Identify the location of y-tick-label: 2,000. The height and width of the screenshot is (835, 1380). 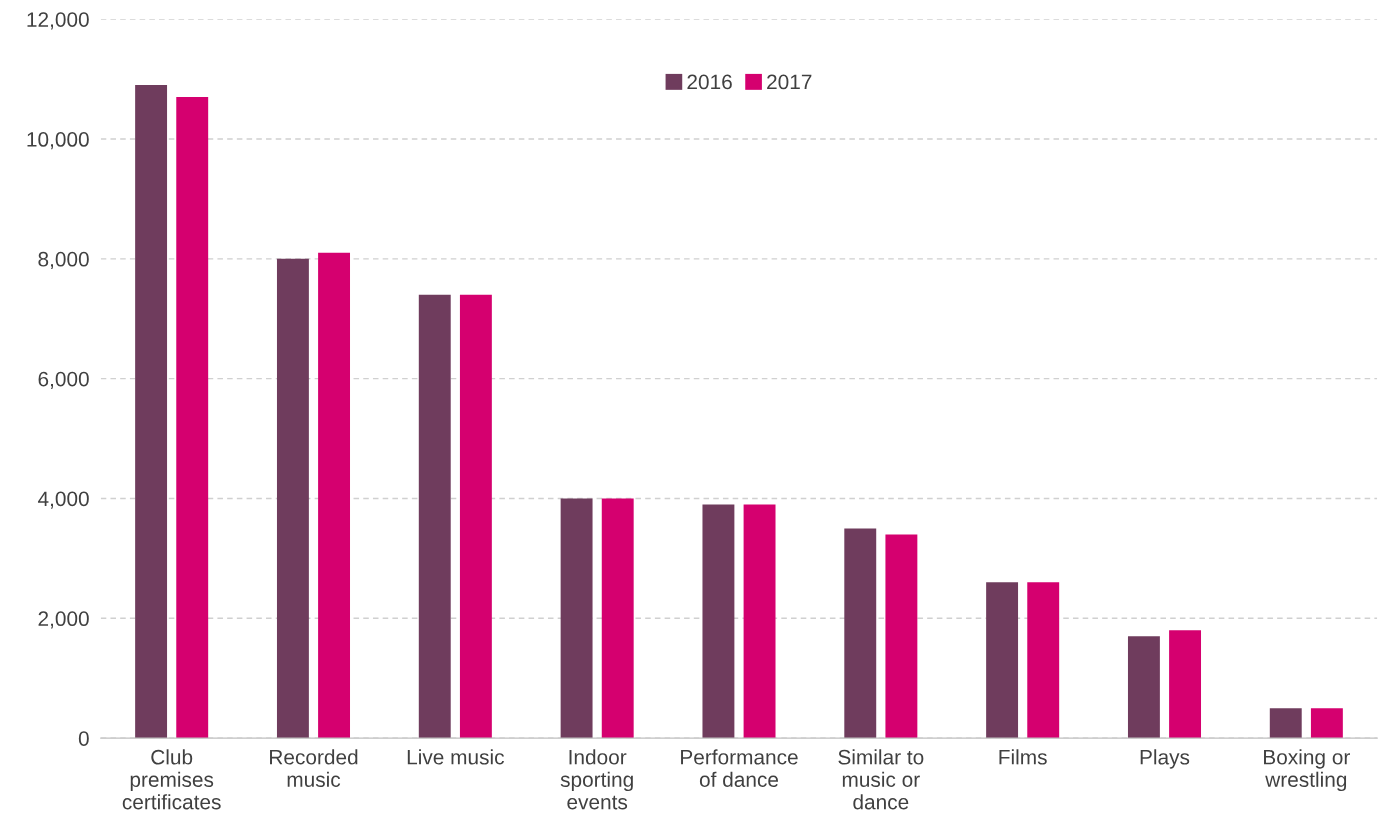
(63, 620).